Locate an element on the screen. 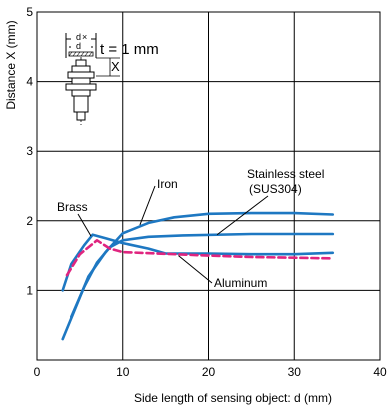  x-axis-label: Side length of sensing object: d (mm) is located at coordinates (233, 398).